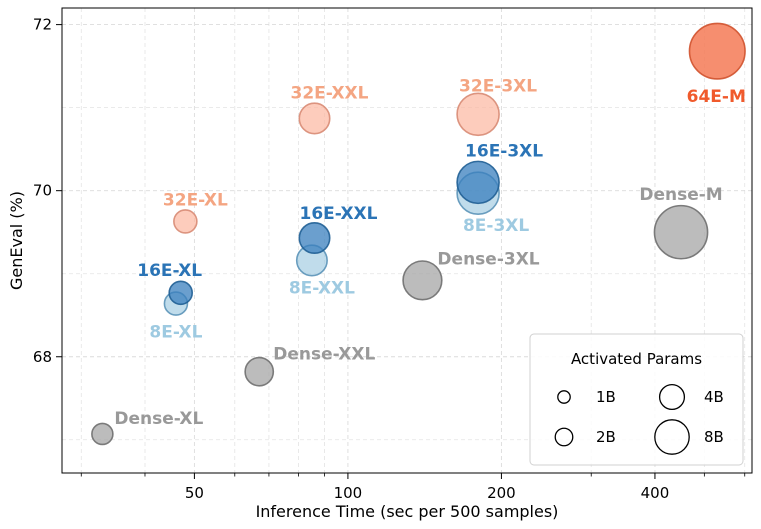 The height and width of the screenshot is (529, 761). Describe the element at coordinates (195, 200) in the screenshot. I see `point-label-32e-xl: 32E-XL` at that location.